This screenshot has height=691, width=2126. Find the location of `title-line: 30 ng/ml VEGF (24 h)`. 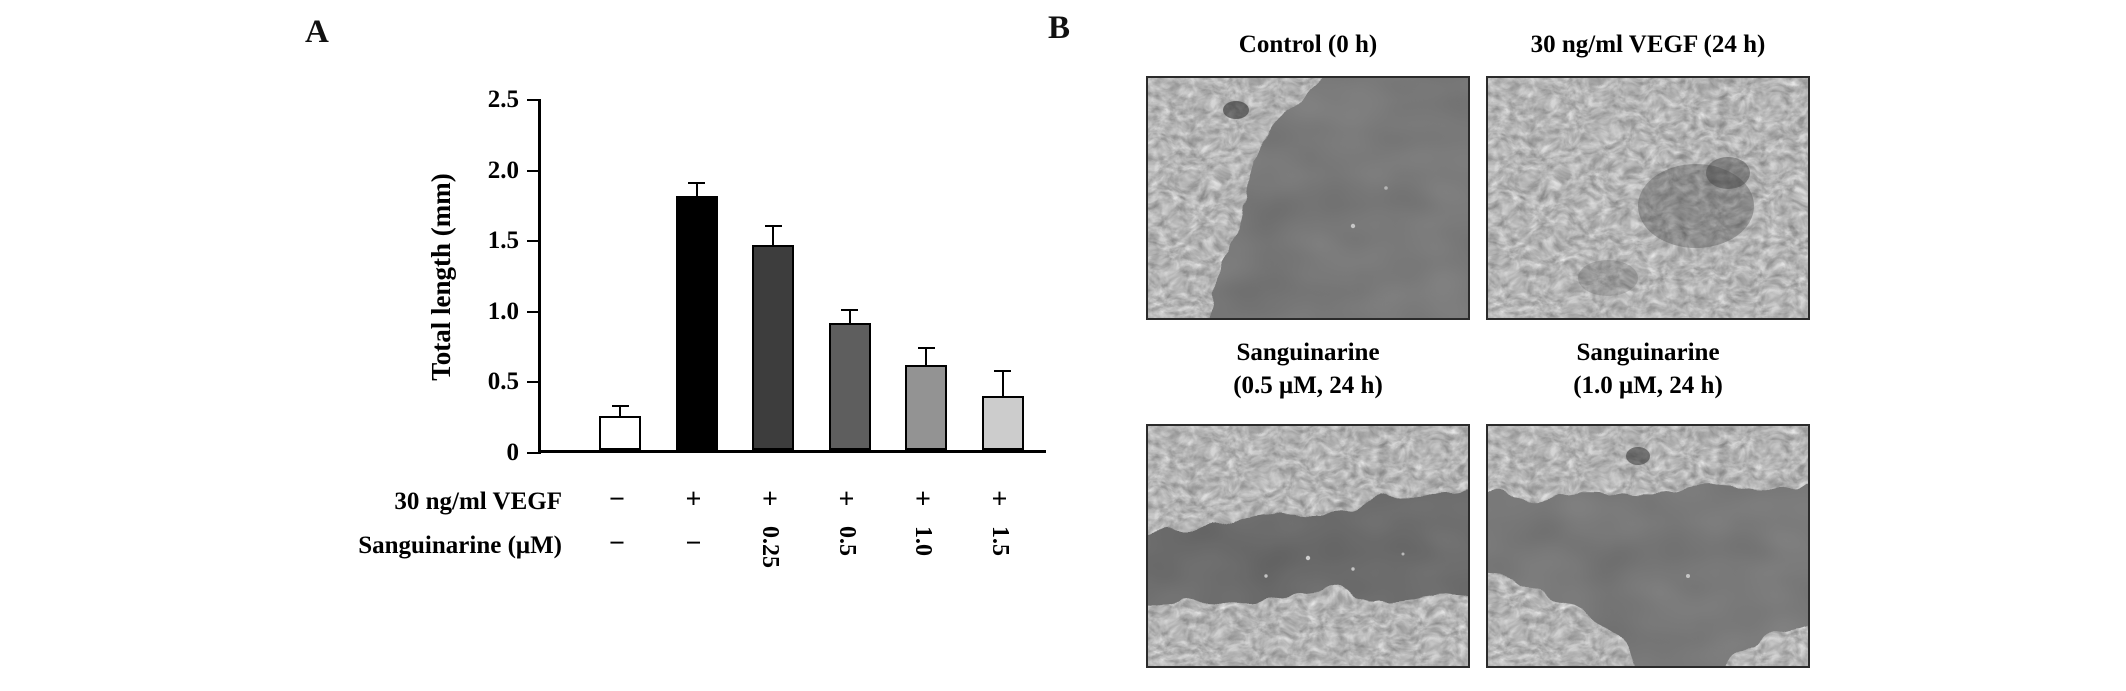

title-line: 30 ng/ml VEGF (24 h) is located at coordinates (1648, 44).